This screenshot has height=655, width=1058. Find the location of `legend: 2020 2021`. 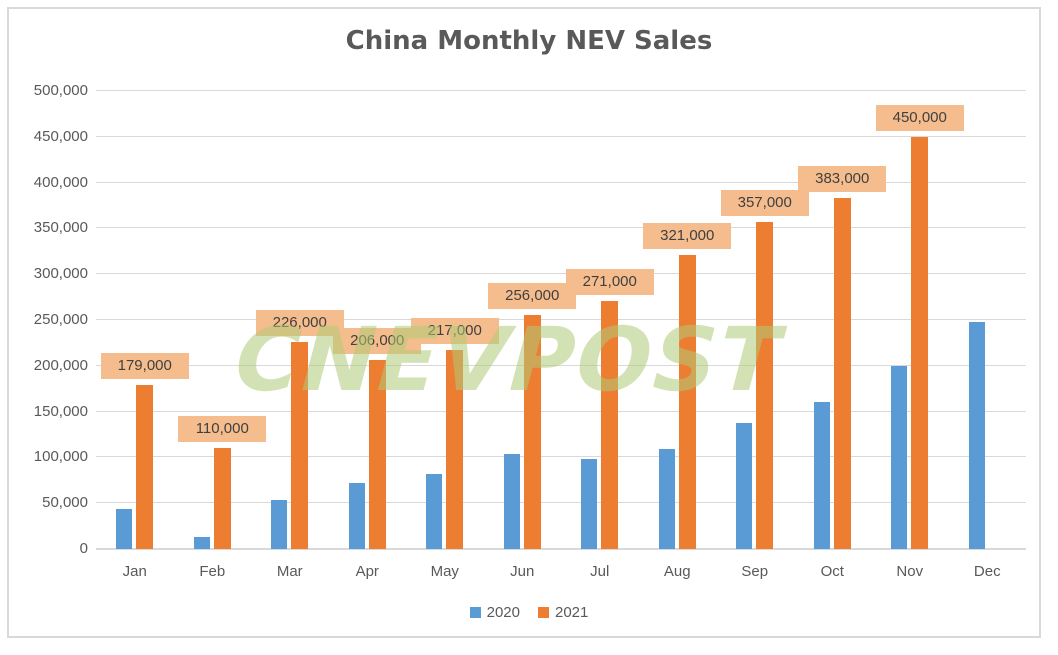

legend: 2020 2021 is located at coordinates (529, 612).